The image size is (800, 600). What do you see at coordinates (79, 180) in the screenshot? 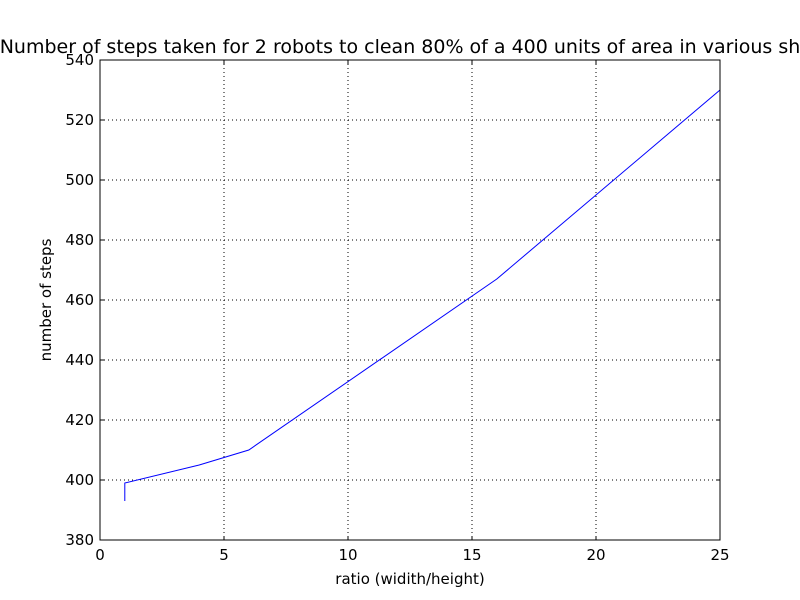
I see `y-tick-label: 500` at bounding box center [79, 180].